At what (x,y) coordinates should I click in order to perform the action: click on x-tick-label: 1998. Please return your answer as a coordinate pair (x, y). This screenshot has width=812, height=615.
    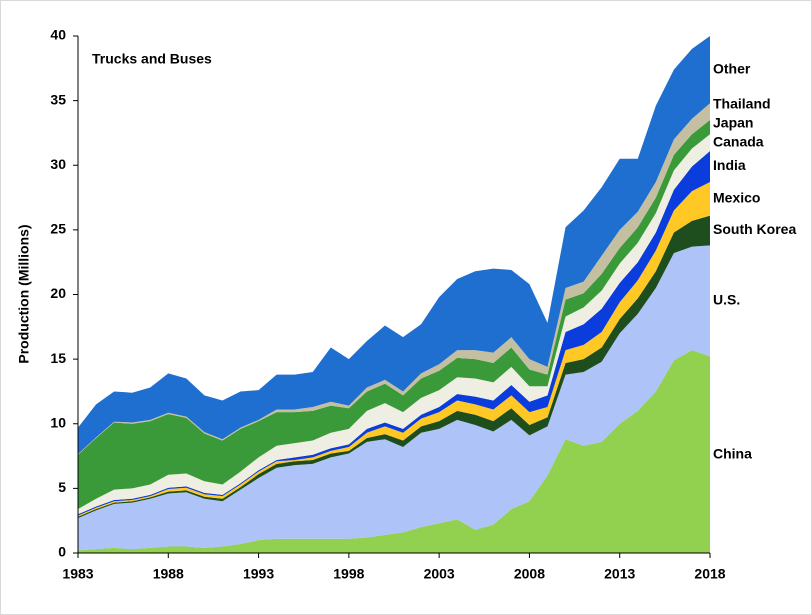
    Looking at the image, I should click on (348, 574).